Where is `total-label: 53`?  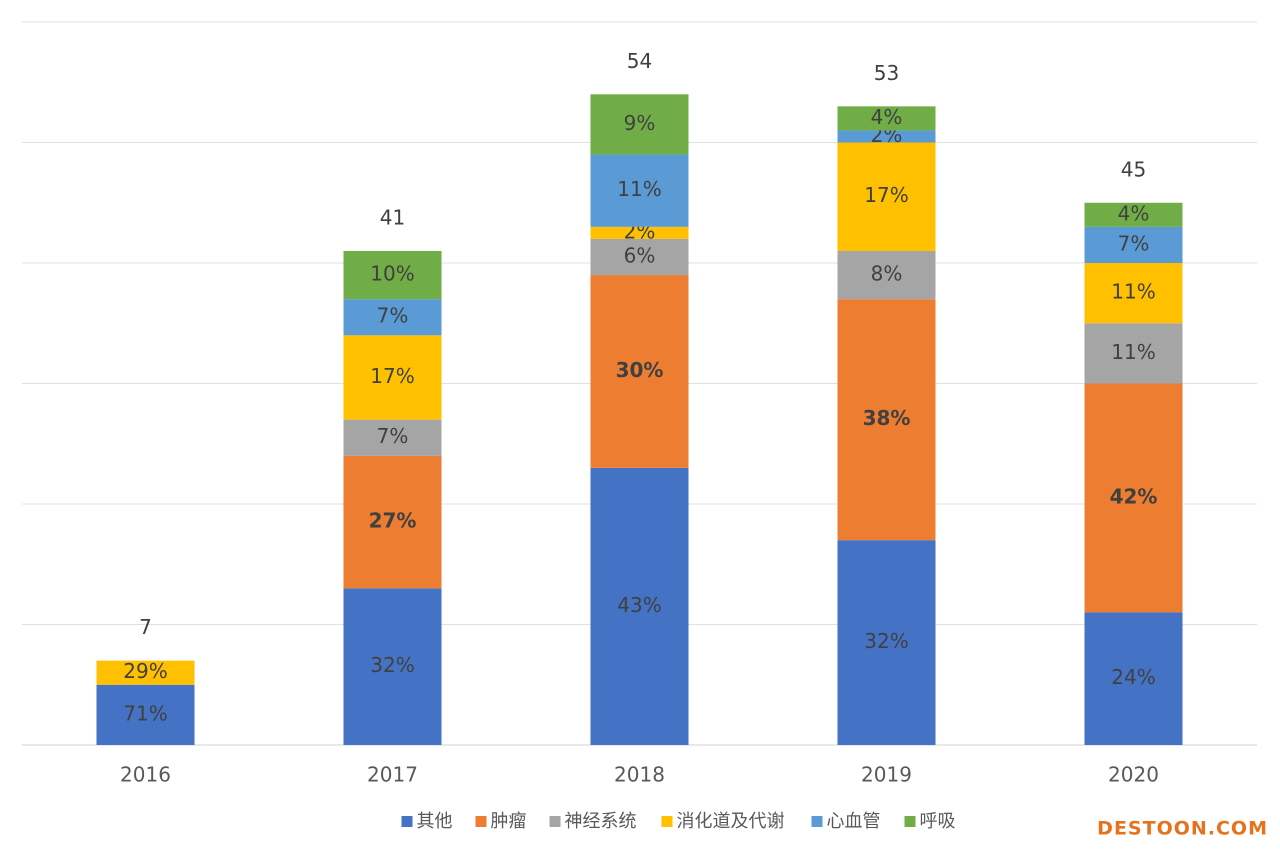 total-label: 53 is located at coordinates (886, 73).